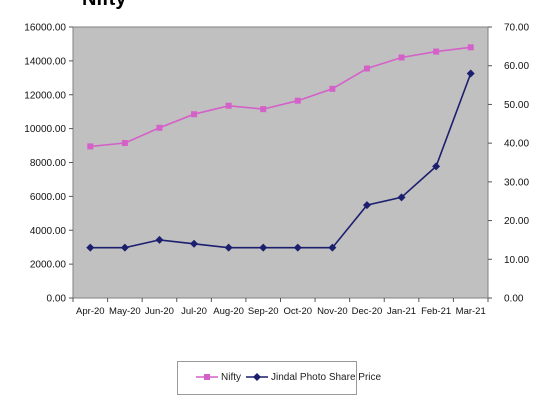 This screenshot has width=552, height=406. What do you see at coordinates (104, 5) in the screenshot?
I see `chart-heading: Nifty` at bounding box center [104, 5].